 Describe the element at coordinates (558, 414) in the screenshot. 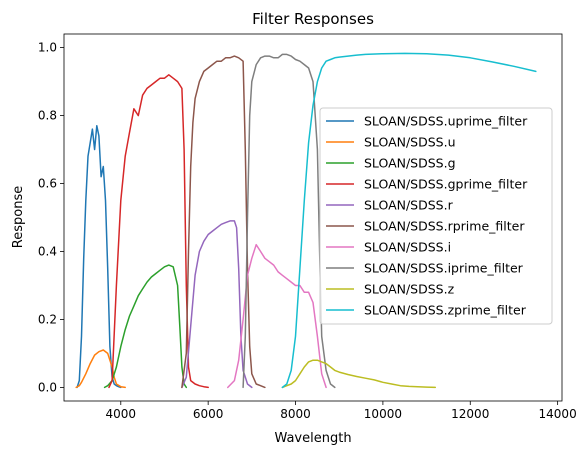

I see `x-tick-label: 14000` at that location.